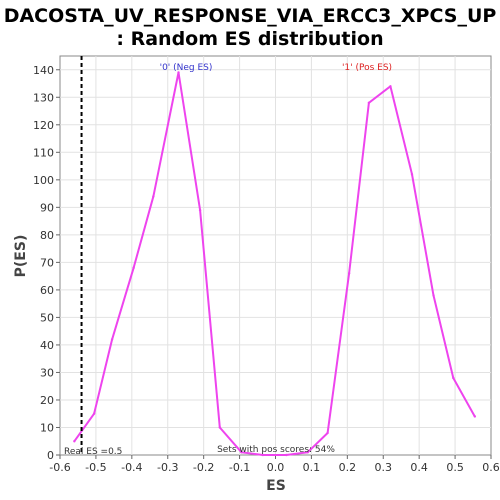 The width and height of the screenshot is (500, 500). I want to click on x-tick-label: -0.2, so click(203, 467).